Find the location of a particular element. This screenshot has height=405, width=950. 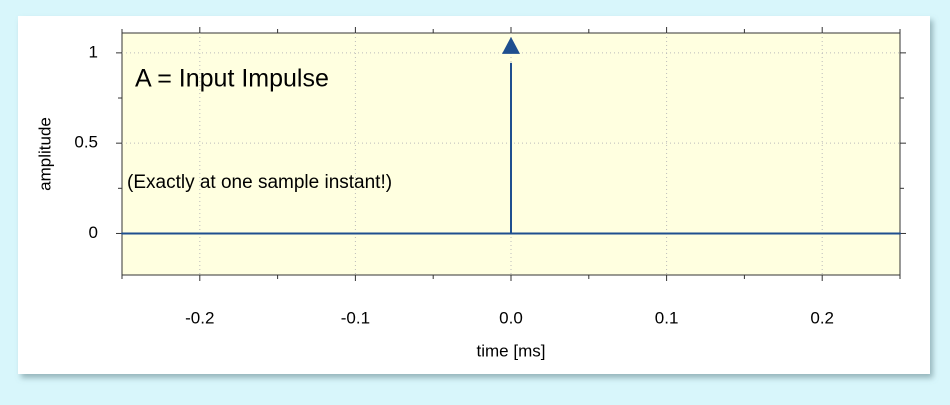

y-tick-label: 1 is located at coordinates (93, 51).